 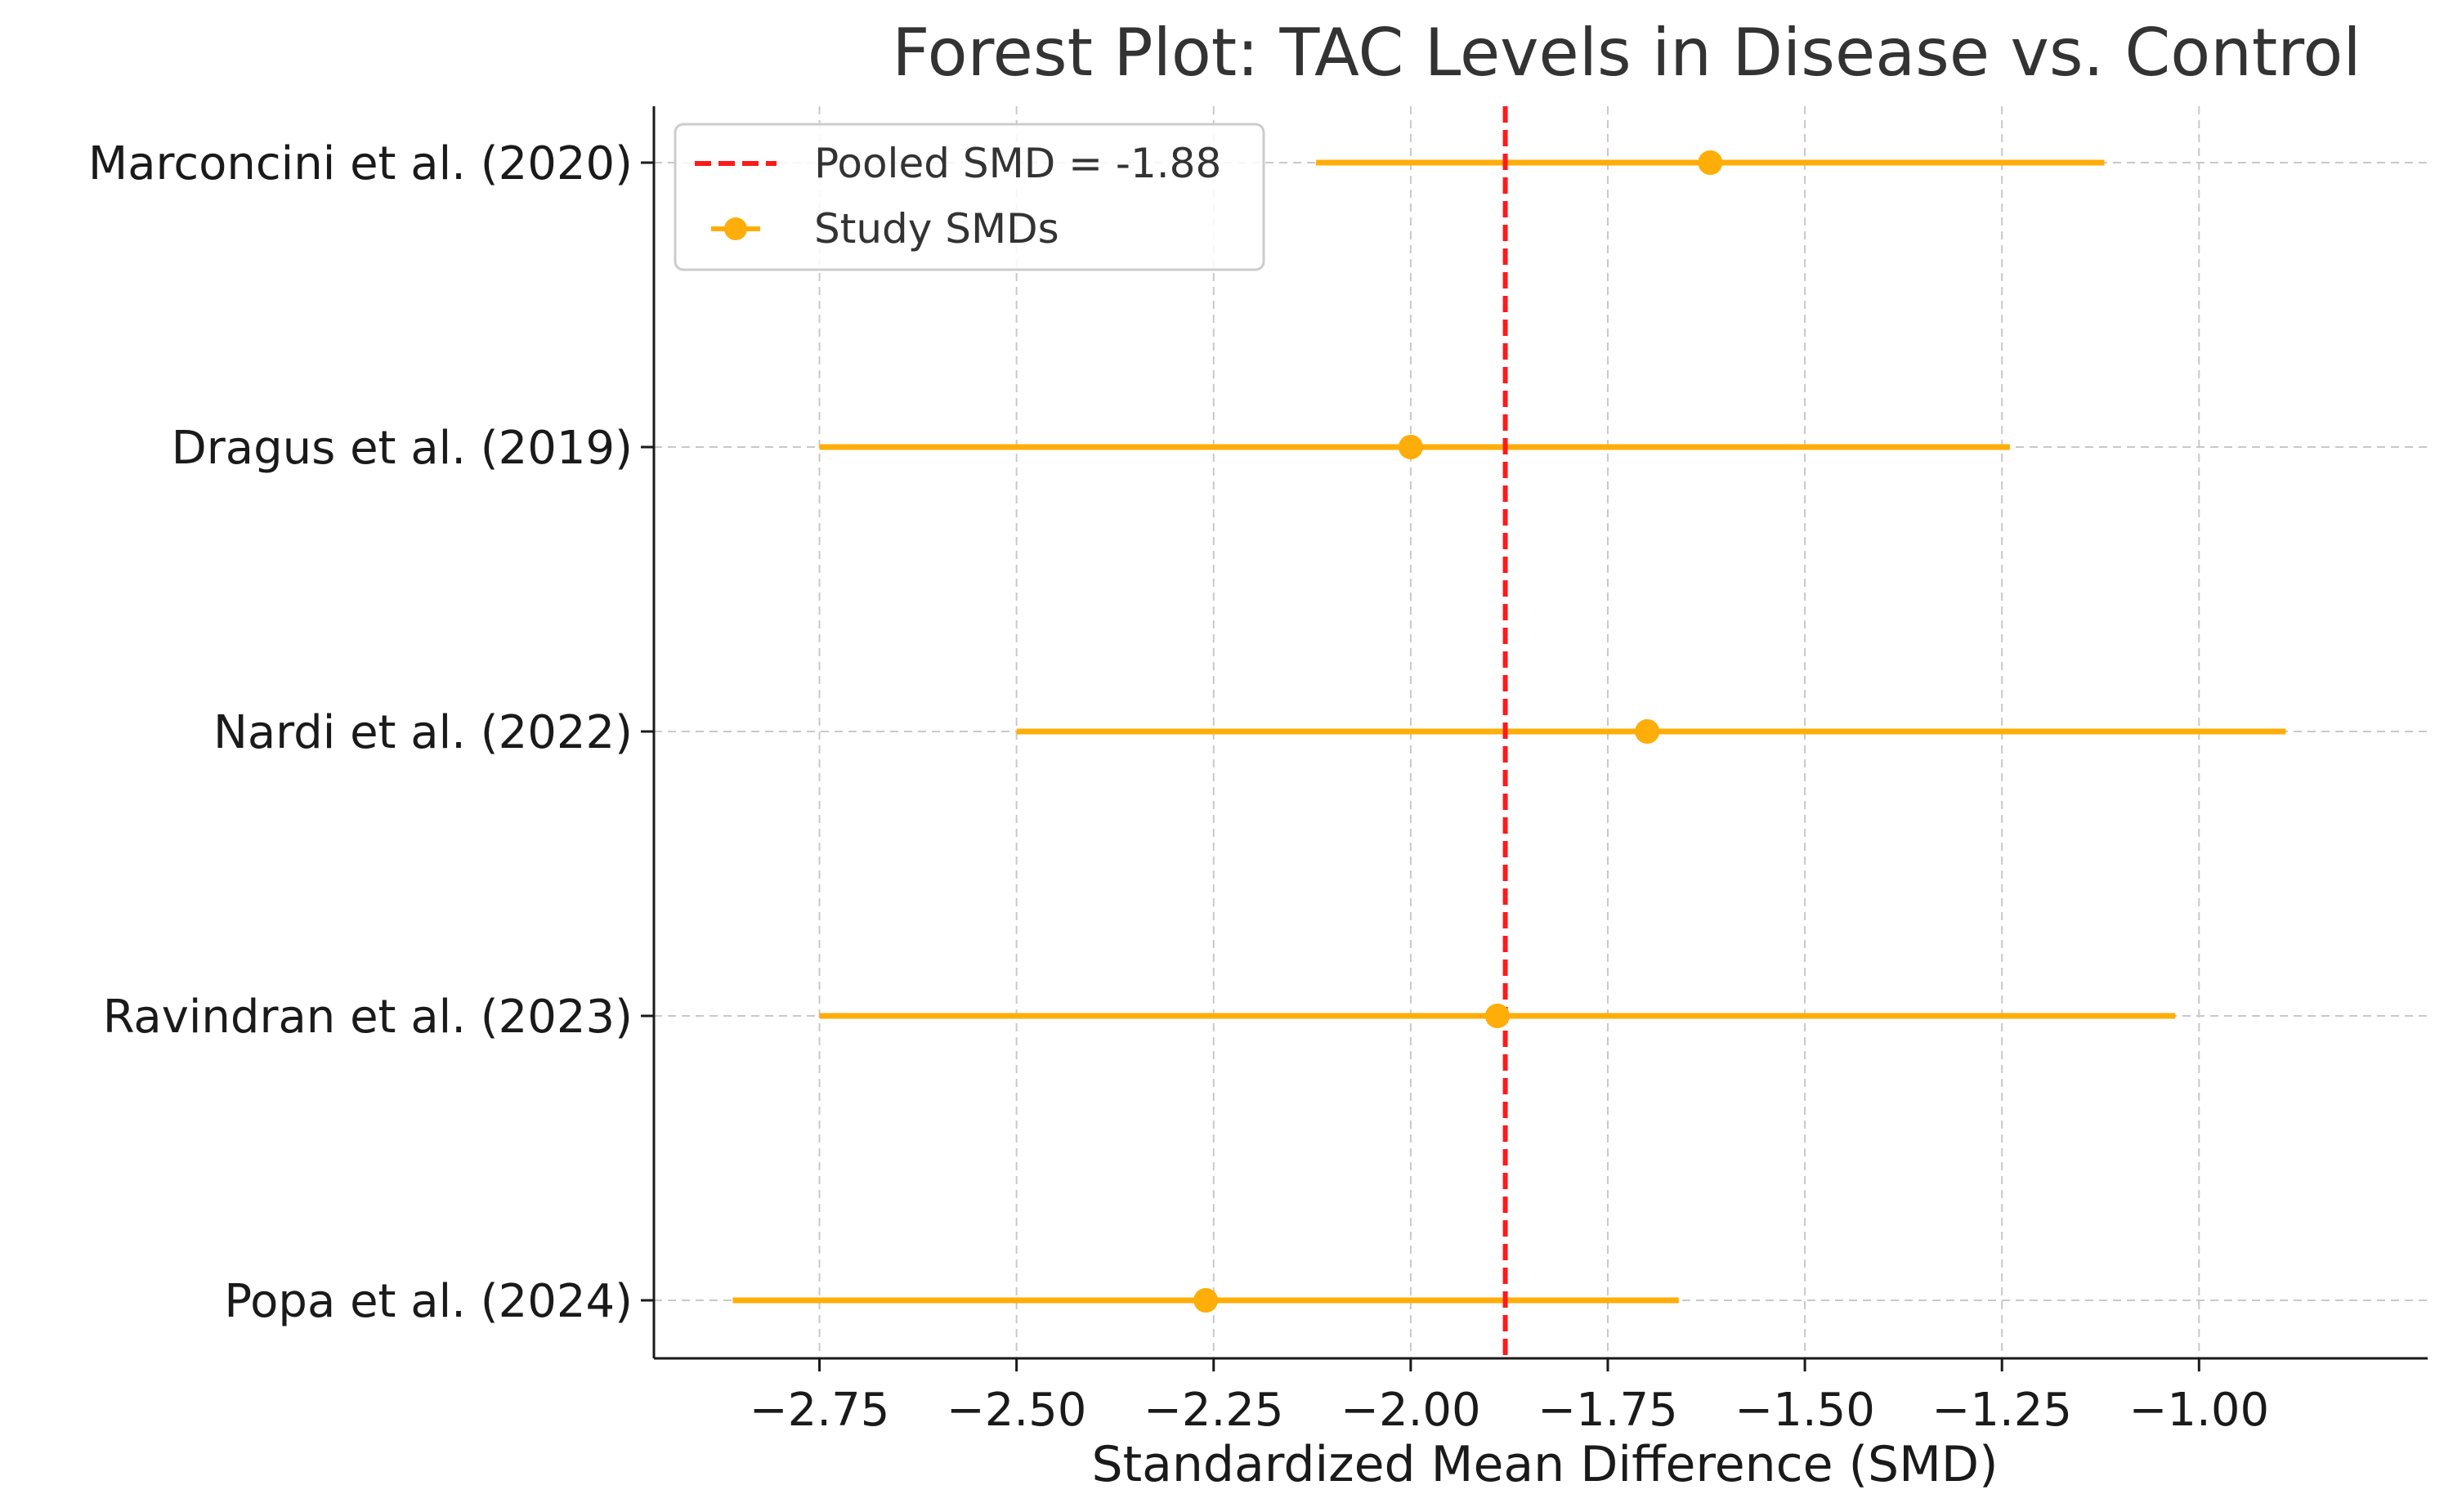 I want to click on x-tick-labels: −2.75 −2.50 −2.25 −2.00 −1.75 −1.50 −1.25 −1.00, so click(x=1509, y=1410).